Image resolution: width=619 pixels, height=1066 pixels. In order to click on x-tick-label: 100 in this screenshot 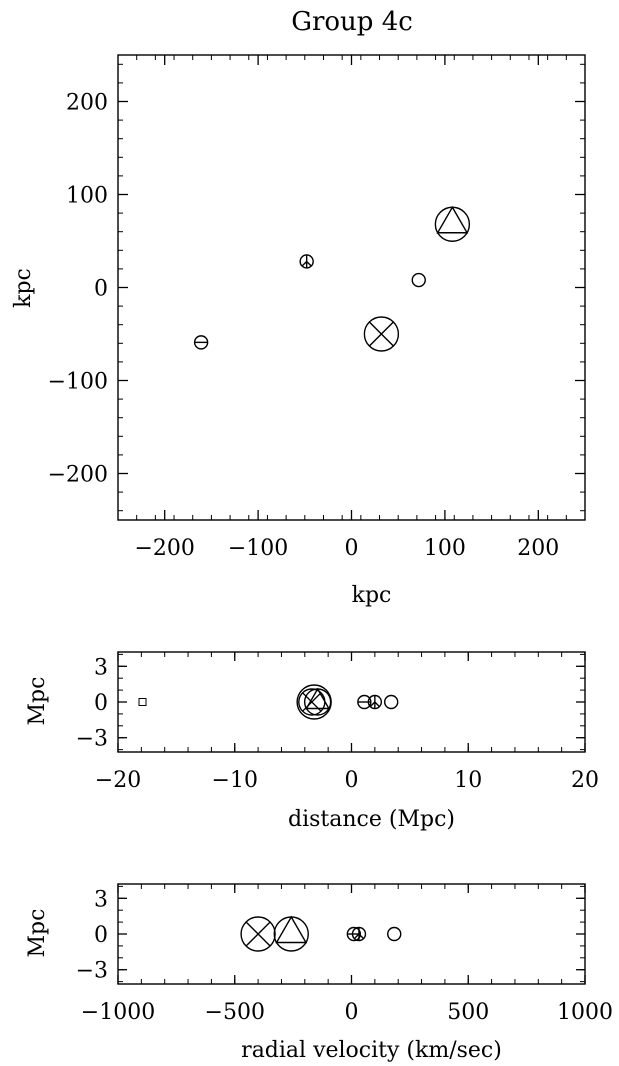, I will do `click(445, 548)`.